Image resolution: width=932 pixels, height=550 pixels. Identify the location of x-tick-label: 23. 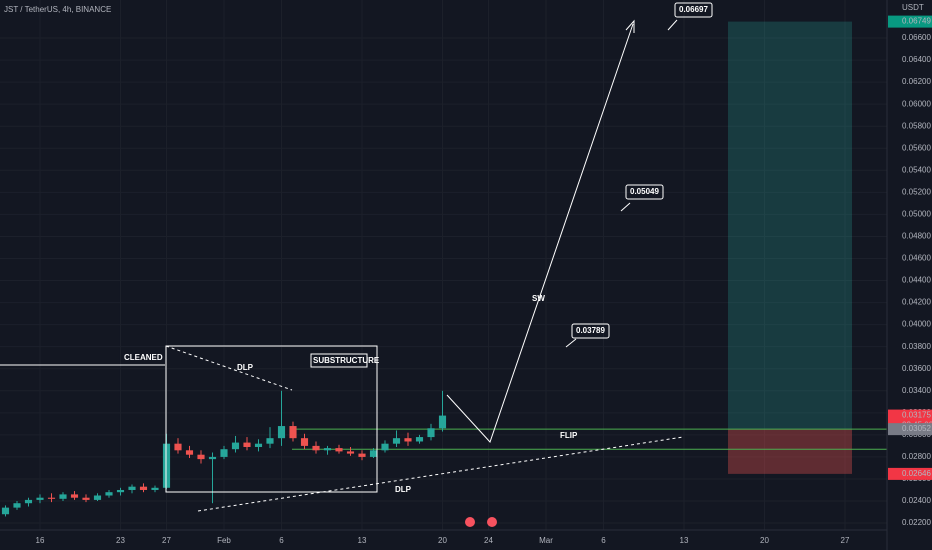
(120, 540).